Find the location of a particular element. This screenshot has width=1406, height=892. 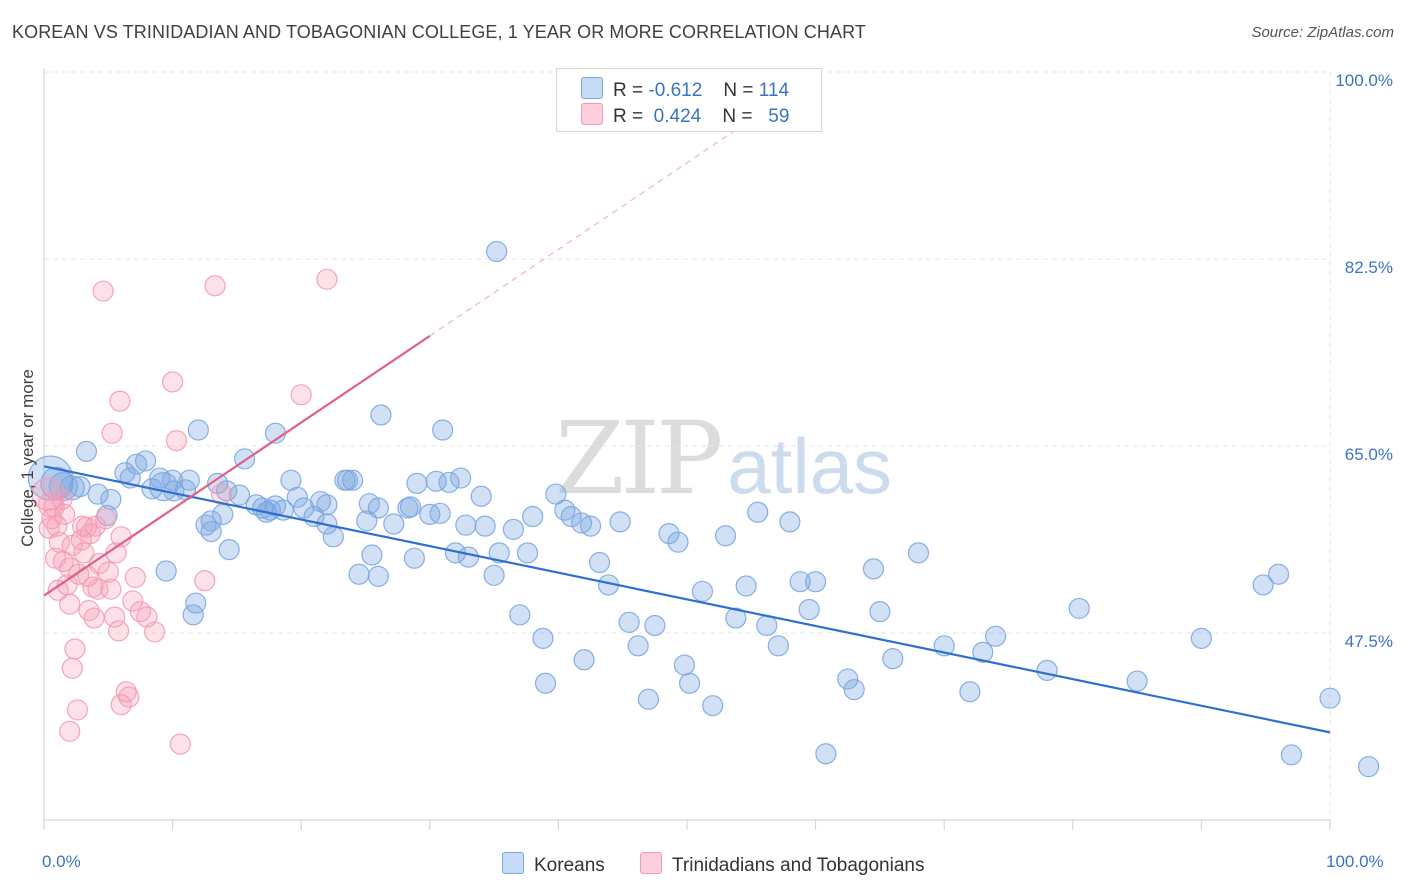

y-axis-label: College, 1 year or more is located at coordinates (27, 458).